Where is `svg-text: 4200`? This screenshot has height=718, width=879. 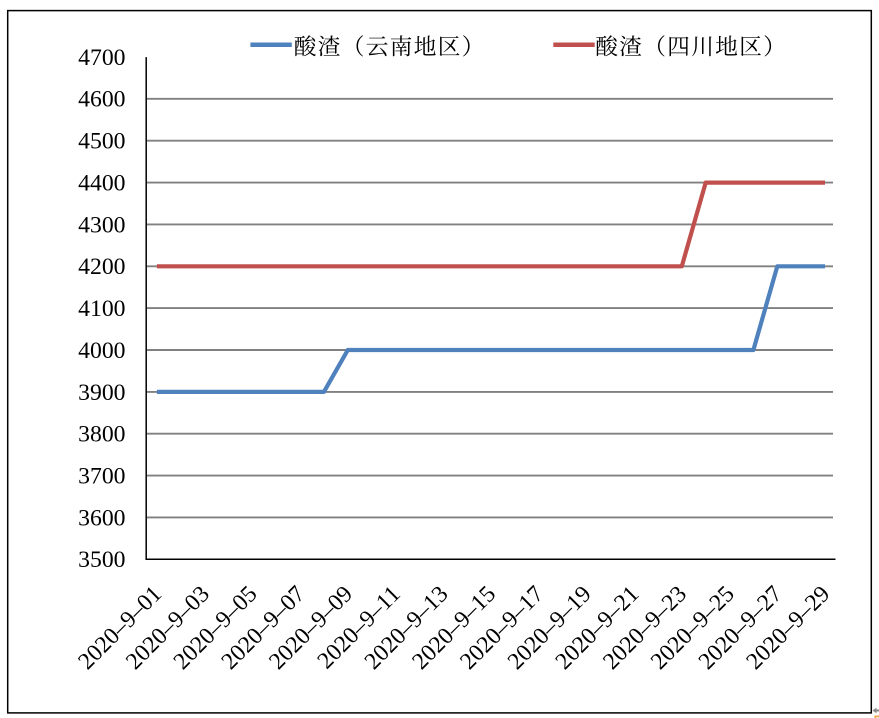
svg-text: 4200 is located at coordinates (101, 267).